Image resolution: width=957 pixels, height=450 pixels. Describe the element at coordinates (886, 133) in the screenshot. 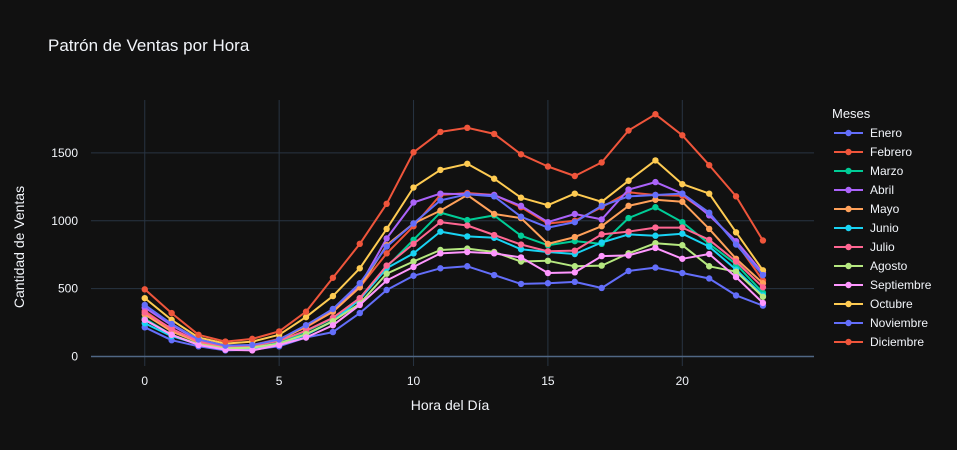

I see `legend-label: Enero` at that location.